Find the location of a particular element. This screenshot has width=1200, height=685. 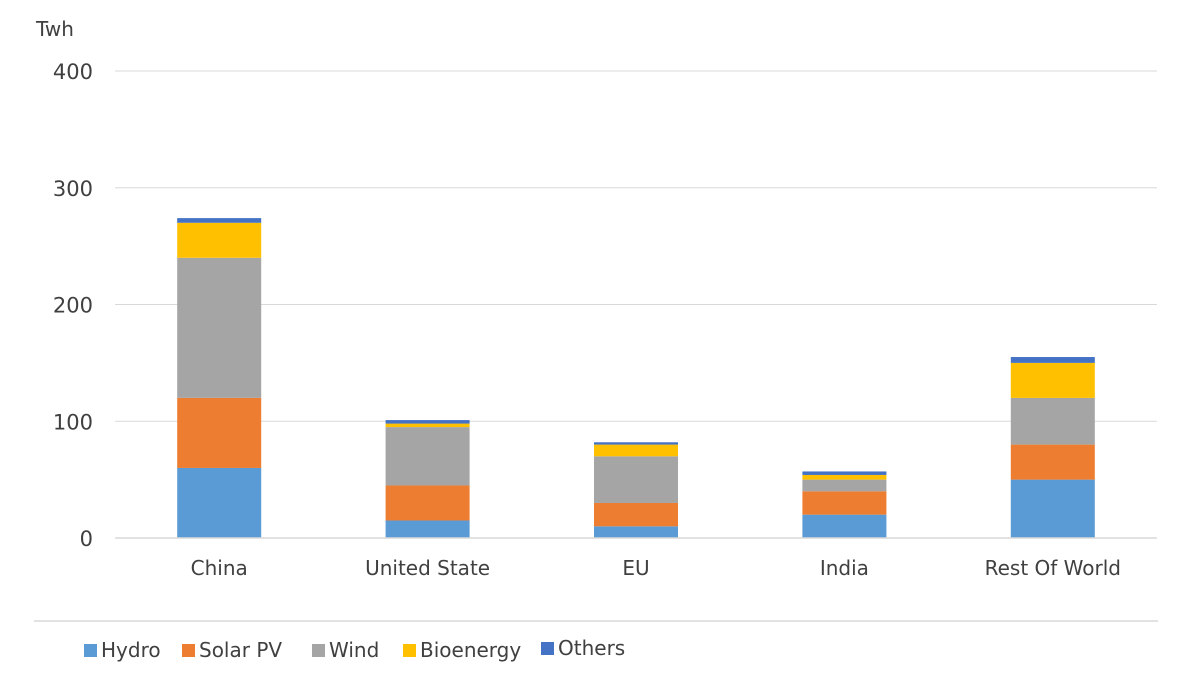

x-tick-label: EU is located at coordinates (635, 568).